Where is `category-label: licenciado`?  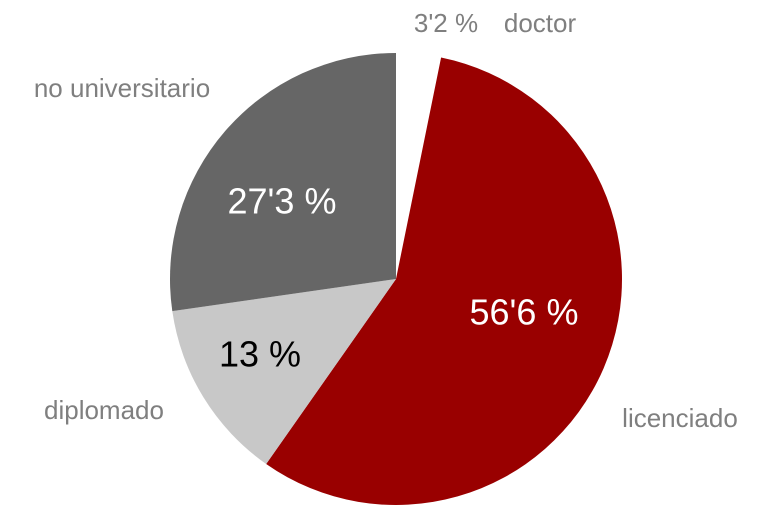
category-label: licenciado is located at coordinates (680, 418).